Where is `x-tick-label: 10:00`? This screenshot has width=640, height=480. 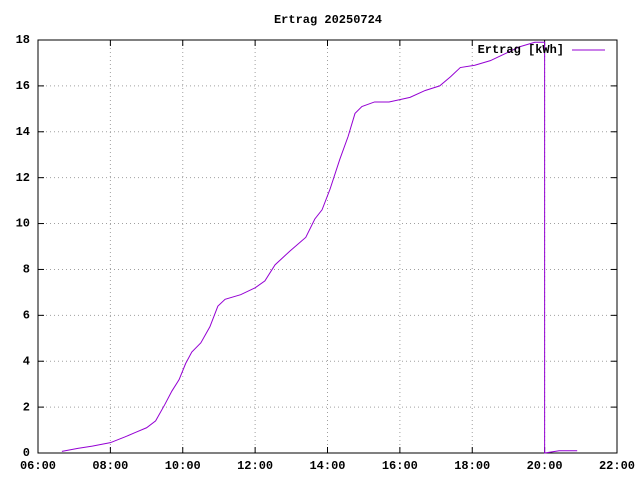 x-tick-label: 10:00 is located at coordinates (183, 466).